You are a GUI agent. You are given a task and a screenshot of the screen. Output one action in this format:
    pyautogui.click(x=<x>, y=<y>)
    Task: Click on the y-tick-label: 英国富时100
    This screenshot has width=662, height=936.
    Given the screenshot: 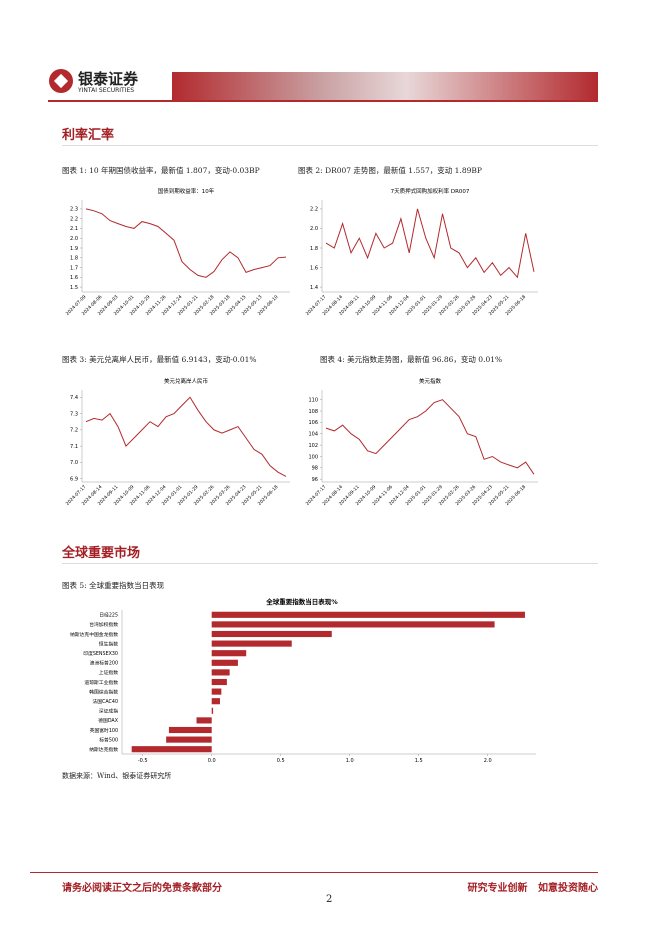 What is the action you would take?
    pyautogui.click(x=104, y=730)
    